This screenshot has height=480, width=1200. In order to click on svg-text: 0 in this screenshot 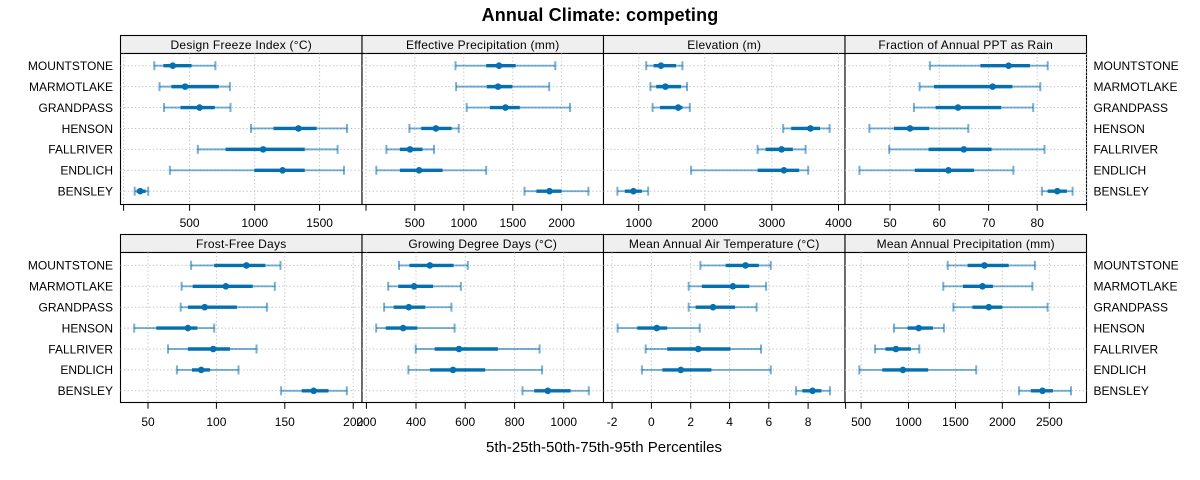, I will do `click(651, 422)`.